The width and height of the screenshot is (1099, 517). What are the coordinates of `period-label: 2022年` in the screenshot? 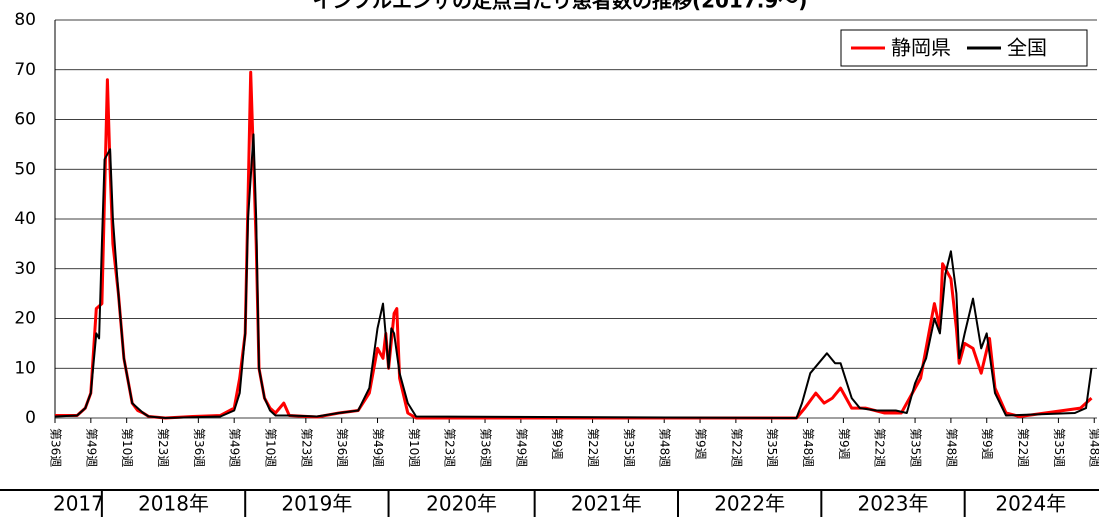 It's located at (749, 504).